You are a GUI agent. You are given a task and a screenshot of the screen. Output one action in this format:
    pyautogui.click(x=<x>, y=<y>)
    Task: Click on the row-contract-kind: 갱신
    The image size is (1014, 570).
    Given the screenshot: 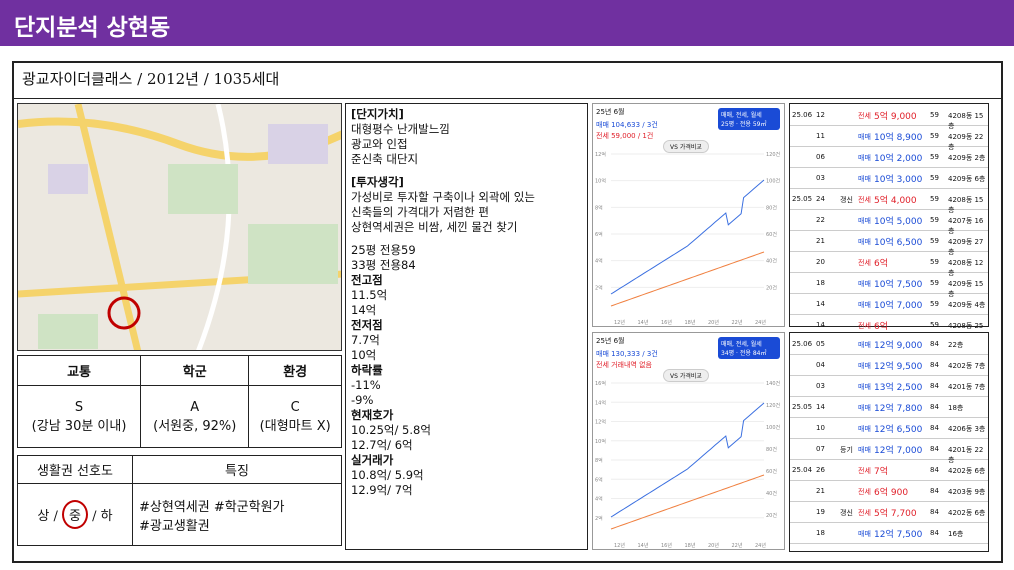 What is the action you would take?
    pyautogui.click(x=846, y=513)
    